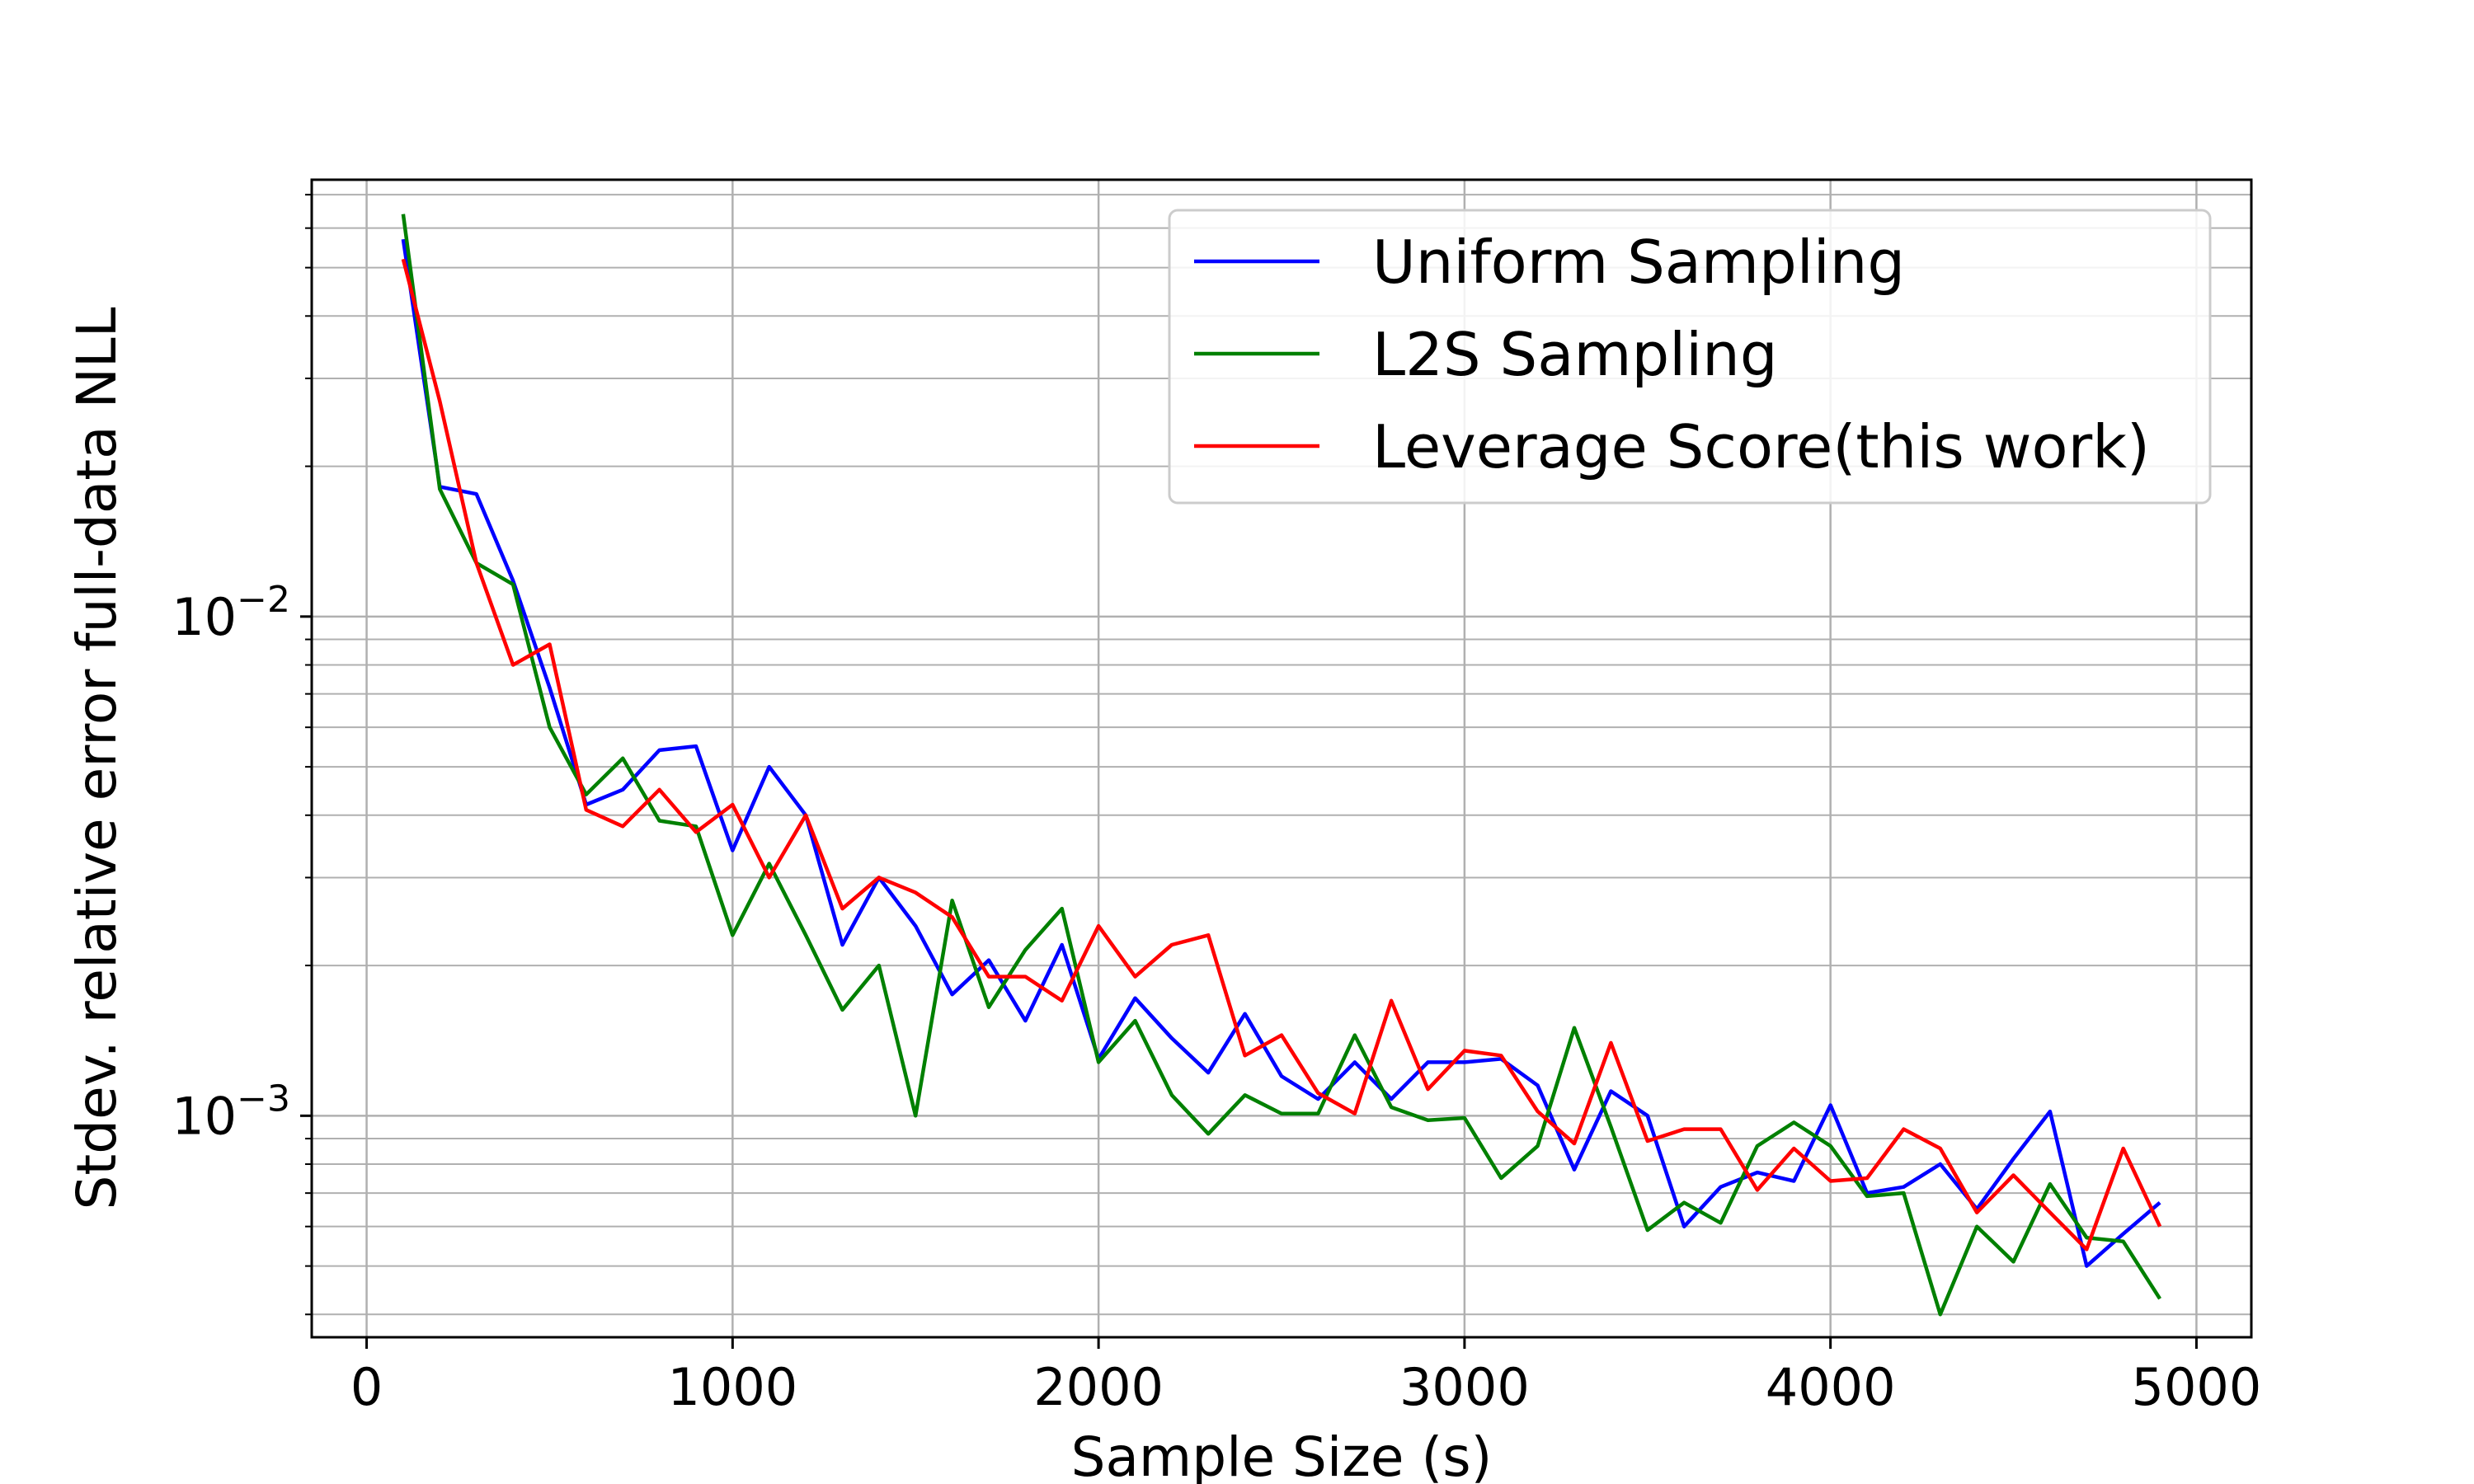  What do you see at coordinates (242, 755) in the screenshot?
I see `y-axis: 10⁻³ 10⁻²` at bounding box center [242, 755].